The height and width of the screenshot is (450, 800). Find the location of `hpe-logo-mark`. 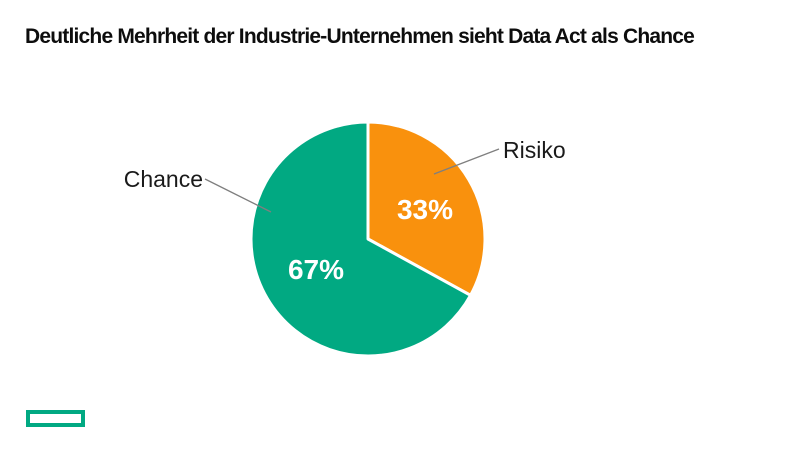

hpe-logo-mark is located at coordinates (55, 418).